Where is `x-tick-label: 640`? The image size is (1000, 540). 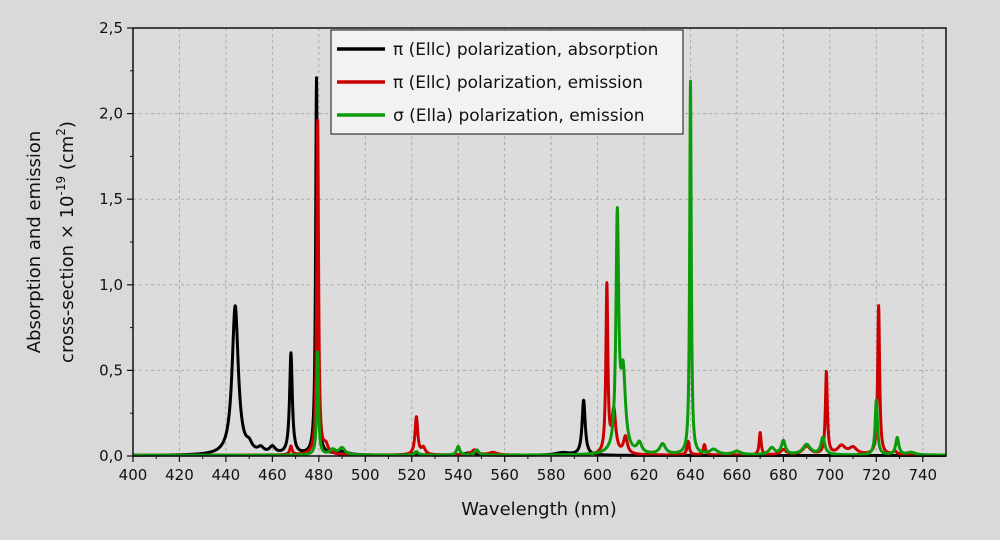 x-tick-label: 640 is located at coordinates (690, 475).